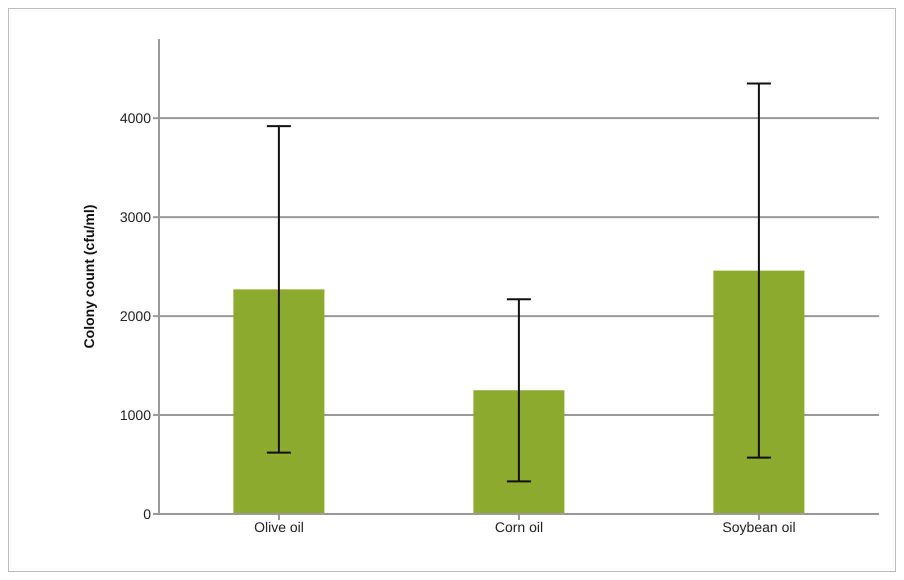 This screenshot has height=580, width=904. What do you see at coordinates (279, 526) in the screenshot?
I see `x-tick-label: Olive oil` at bounding box center [279, 526].